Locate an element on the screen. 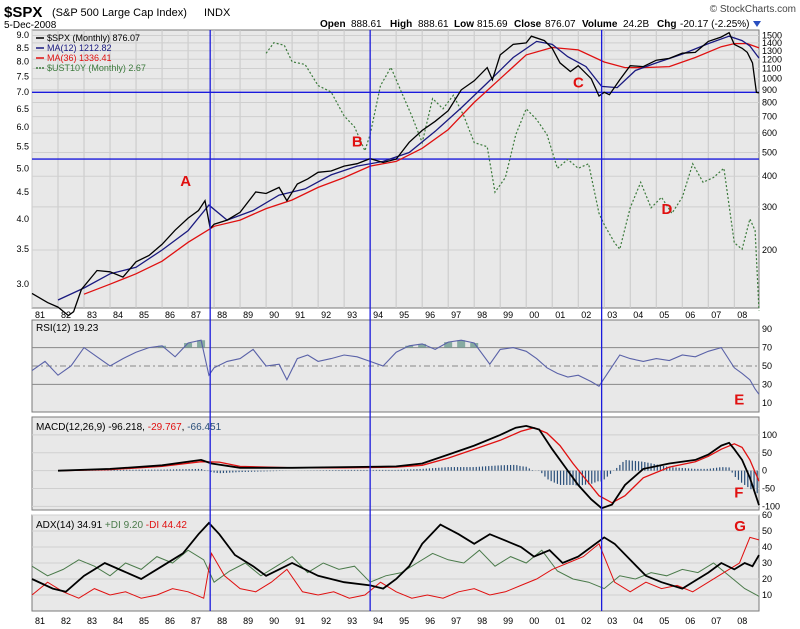  adx-title-part: 34.91 is located at coordinates (89, 525).